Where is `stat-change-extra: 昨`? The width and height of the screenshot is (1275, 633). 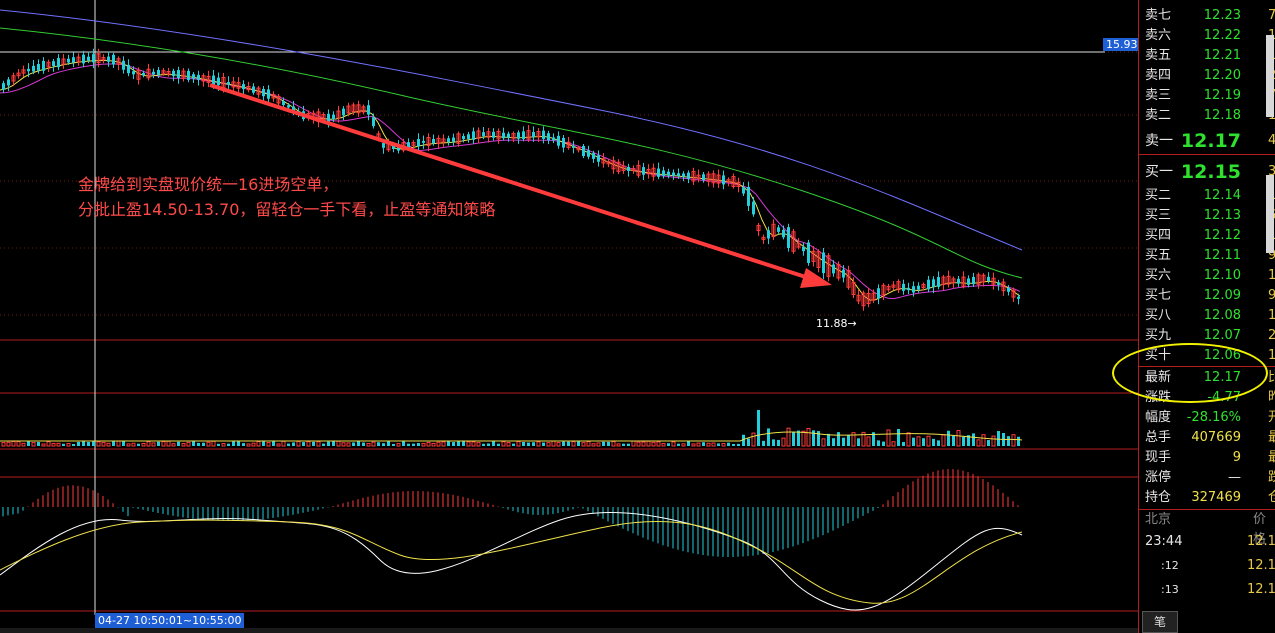
stat-change-extra: 昨 is located at coordinates (1271, 398).